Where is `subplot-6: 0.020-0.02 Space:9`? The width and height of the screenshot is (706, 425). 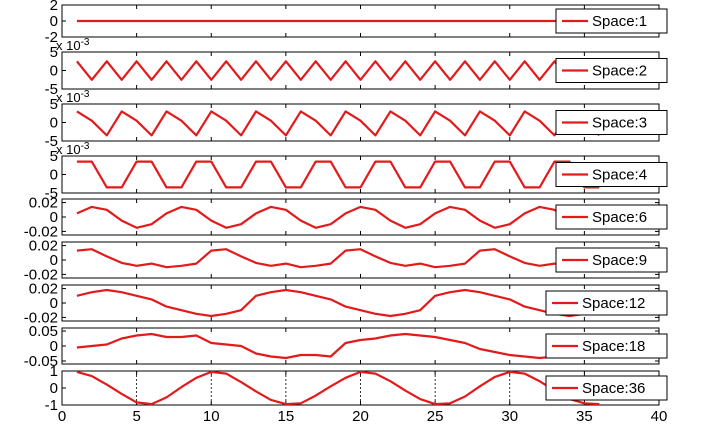 subplot-6: 0.020-0.02 Space:9 is located at coordinates (346, 260).